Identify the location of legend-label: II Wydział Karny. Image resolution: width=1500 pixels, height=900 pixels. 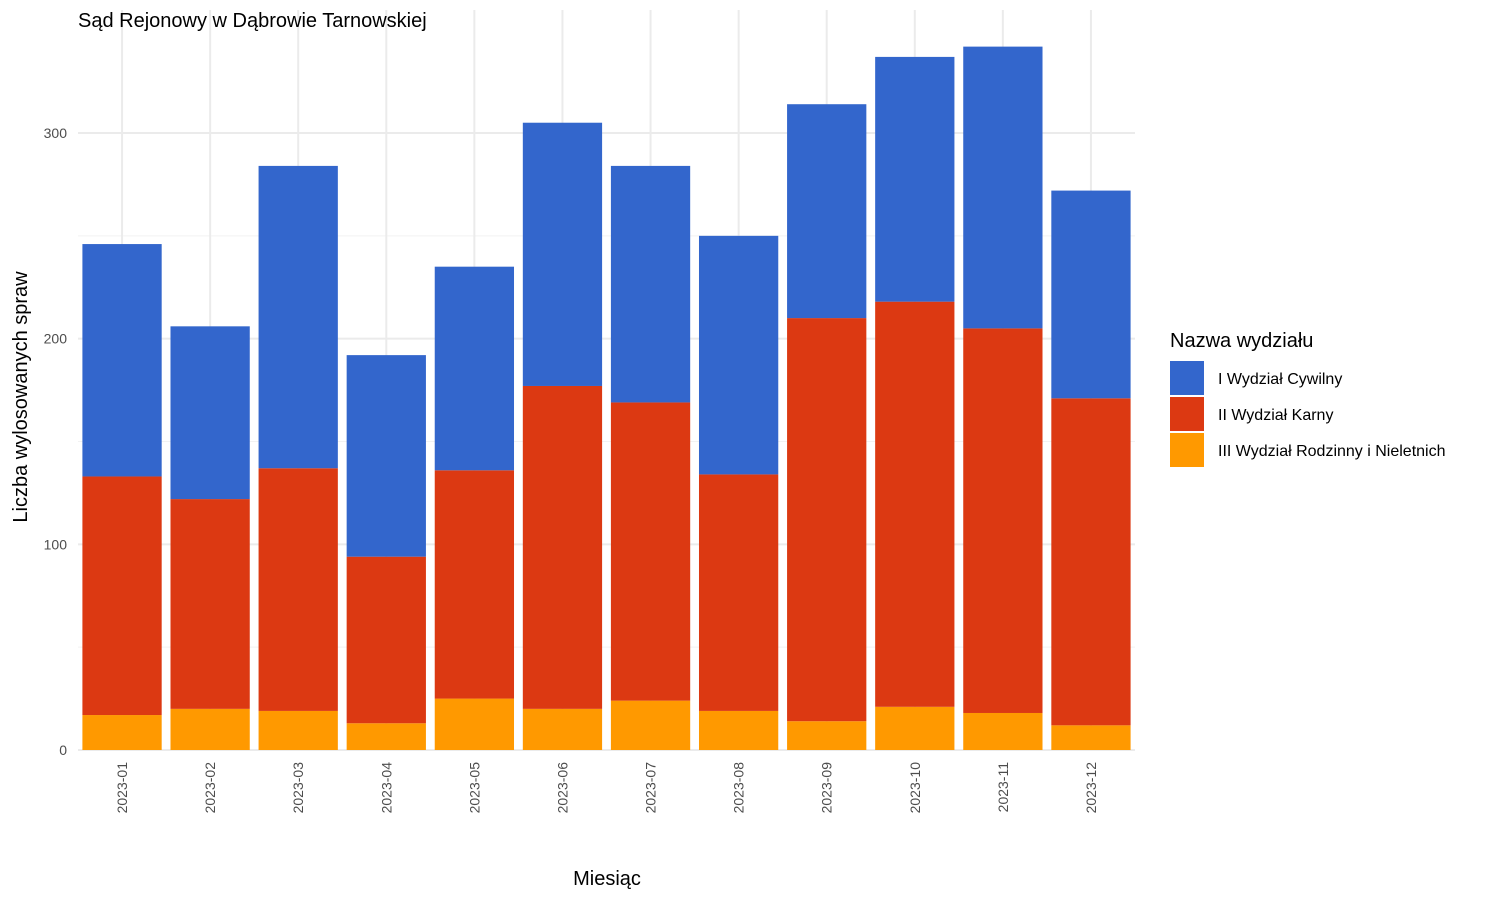
(1275, 415).